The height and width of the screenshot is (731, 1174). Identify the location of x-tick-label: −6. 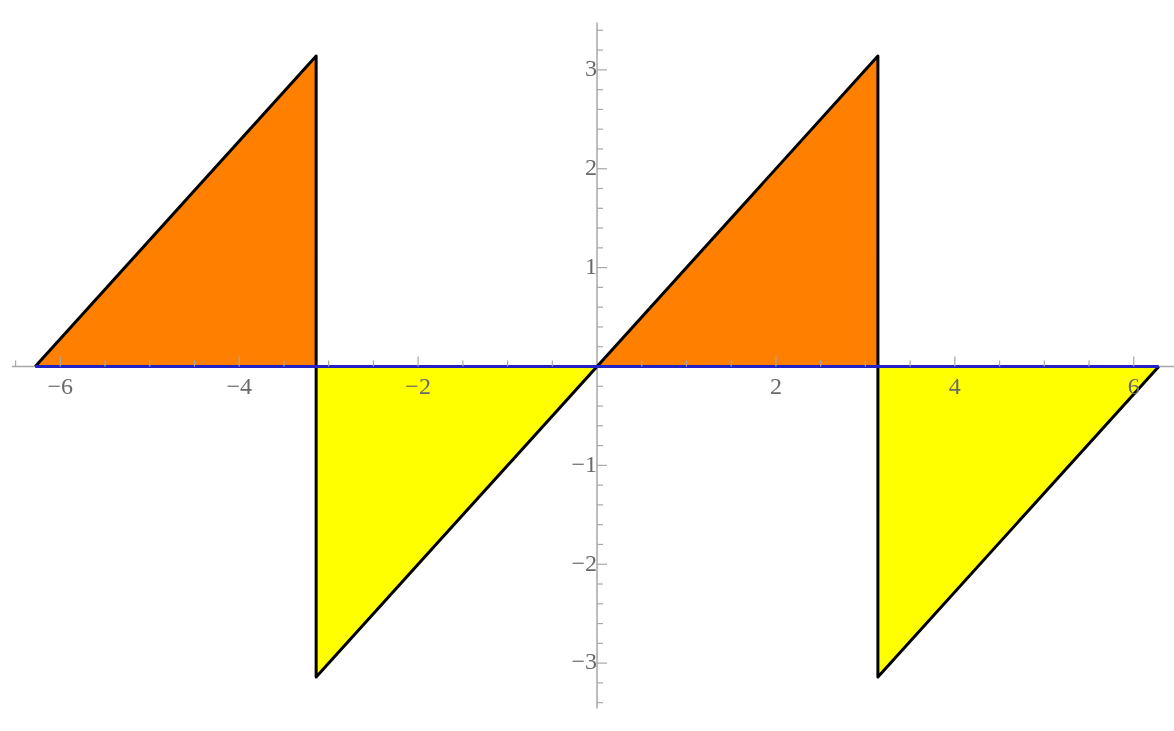
(60, 386).